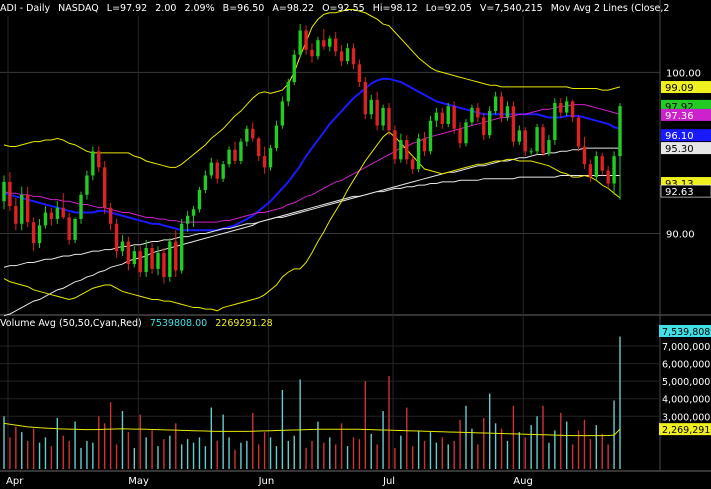 Image resolution: width=711 pixels, height=489 pixels. I want to click on volume-last-label: 7,539,808, so click(686, 332).